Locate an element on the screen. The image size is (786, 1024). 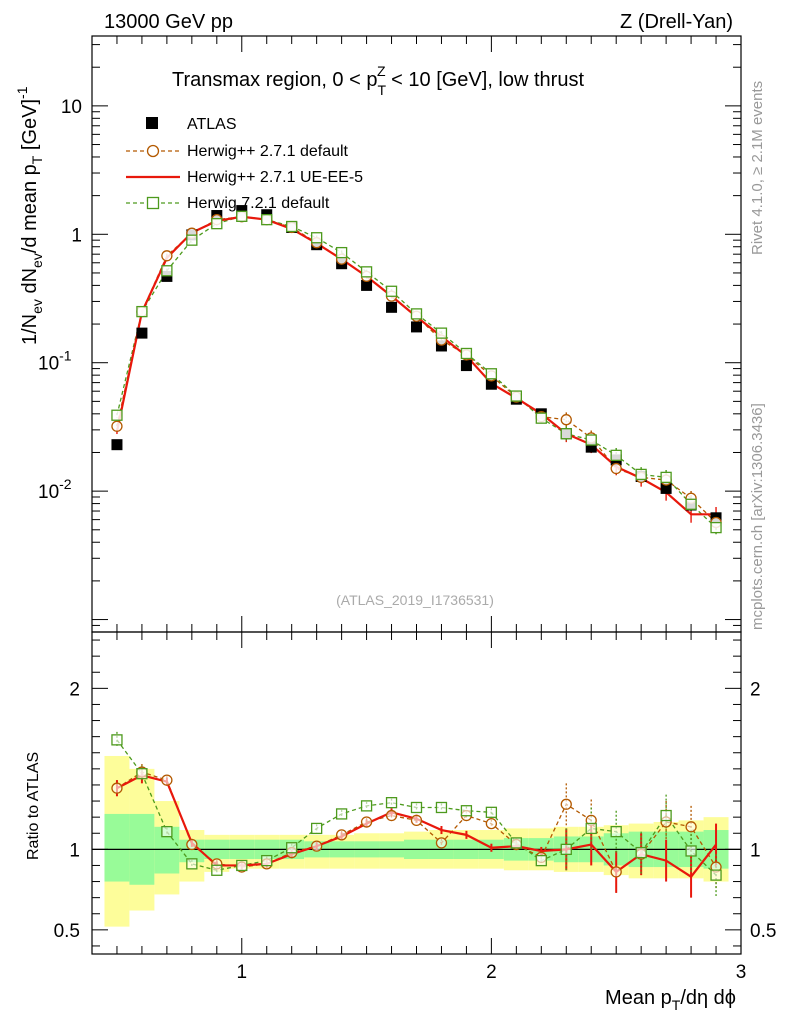
ratio-y-axis-title: Ratio to ATLAS is located at coordinates (33, 806).